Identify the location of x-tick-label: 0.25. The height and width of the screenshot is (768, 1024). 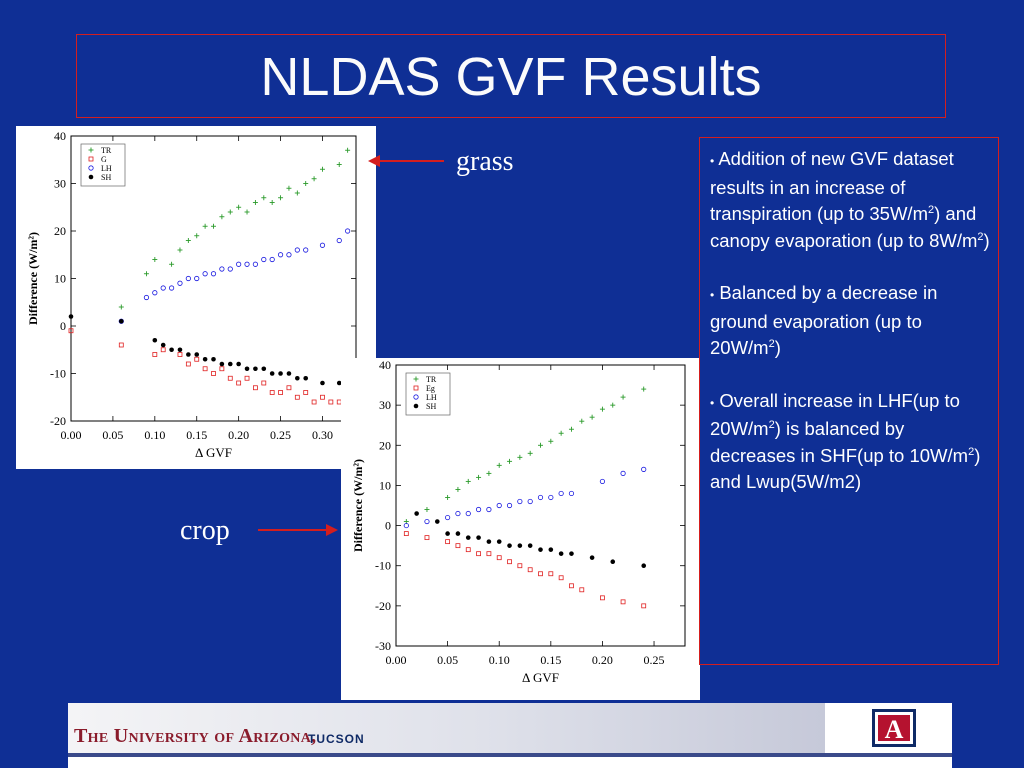
(654, 660).